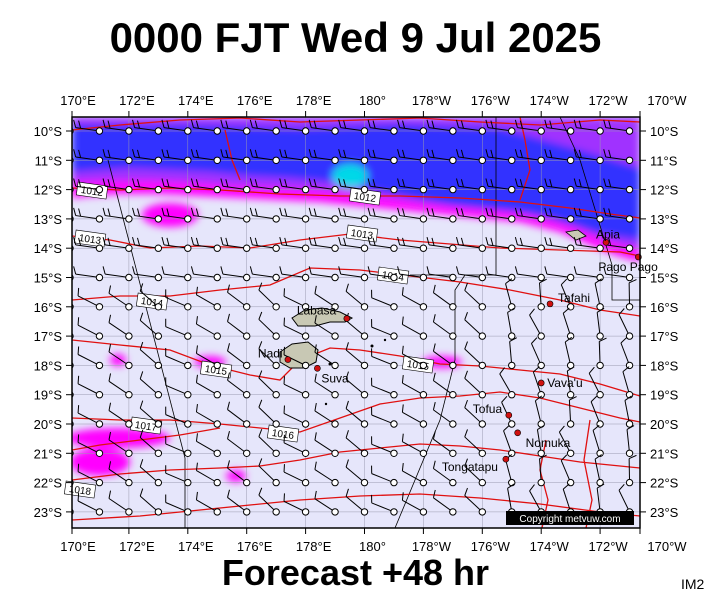  I want to click on place-label: Tofua, so click(488, 409).